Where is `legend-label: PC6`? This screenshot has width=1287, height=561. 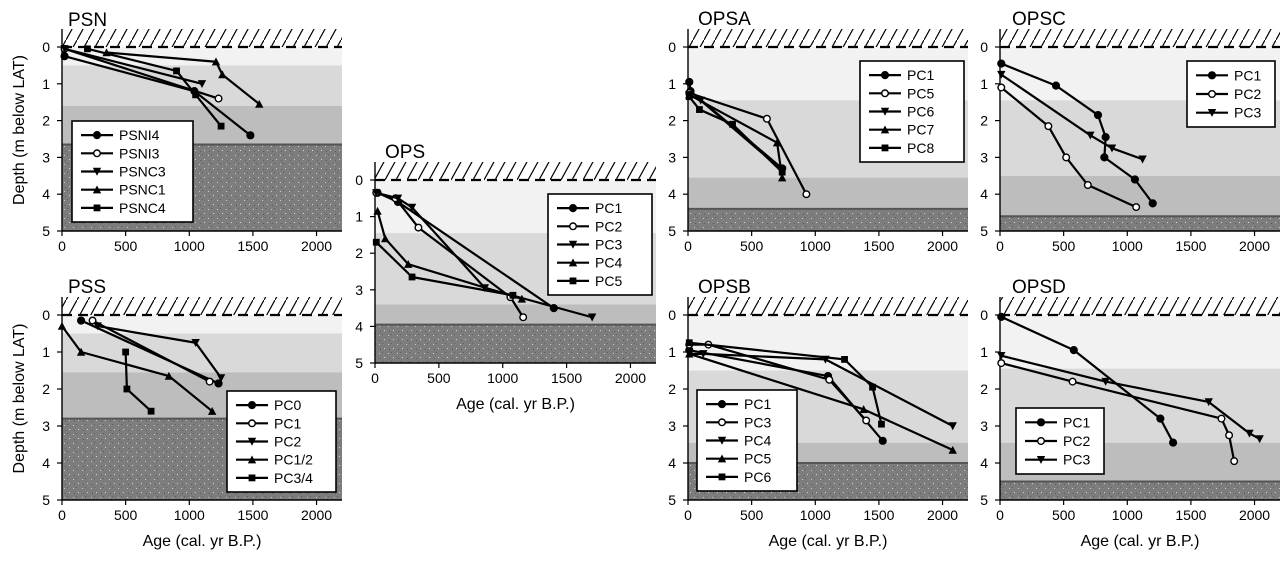
legend-label: PC6 is located at coordinates (920, 112).